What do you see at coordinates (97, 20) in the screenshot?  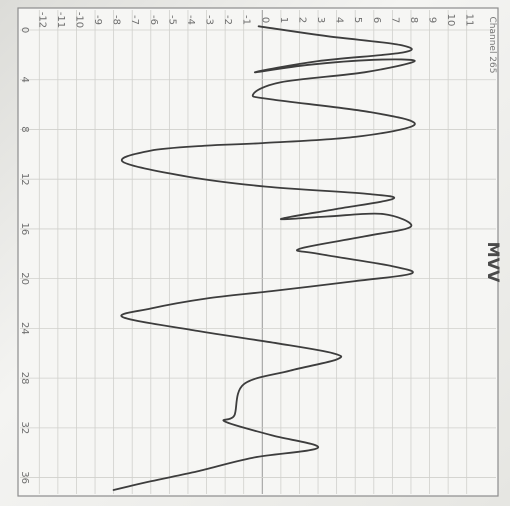 I see `y-tick-label: -9` at bounding box center [97, 20].